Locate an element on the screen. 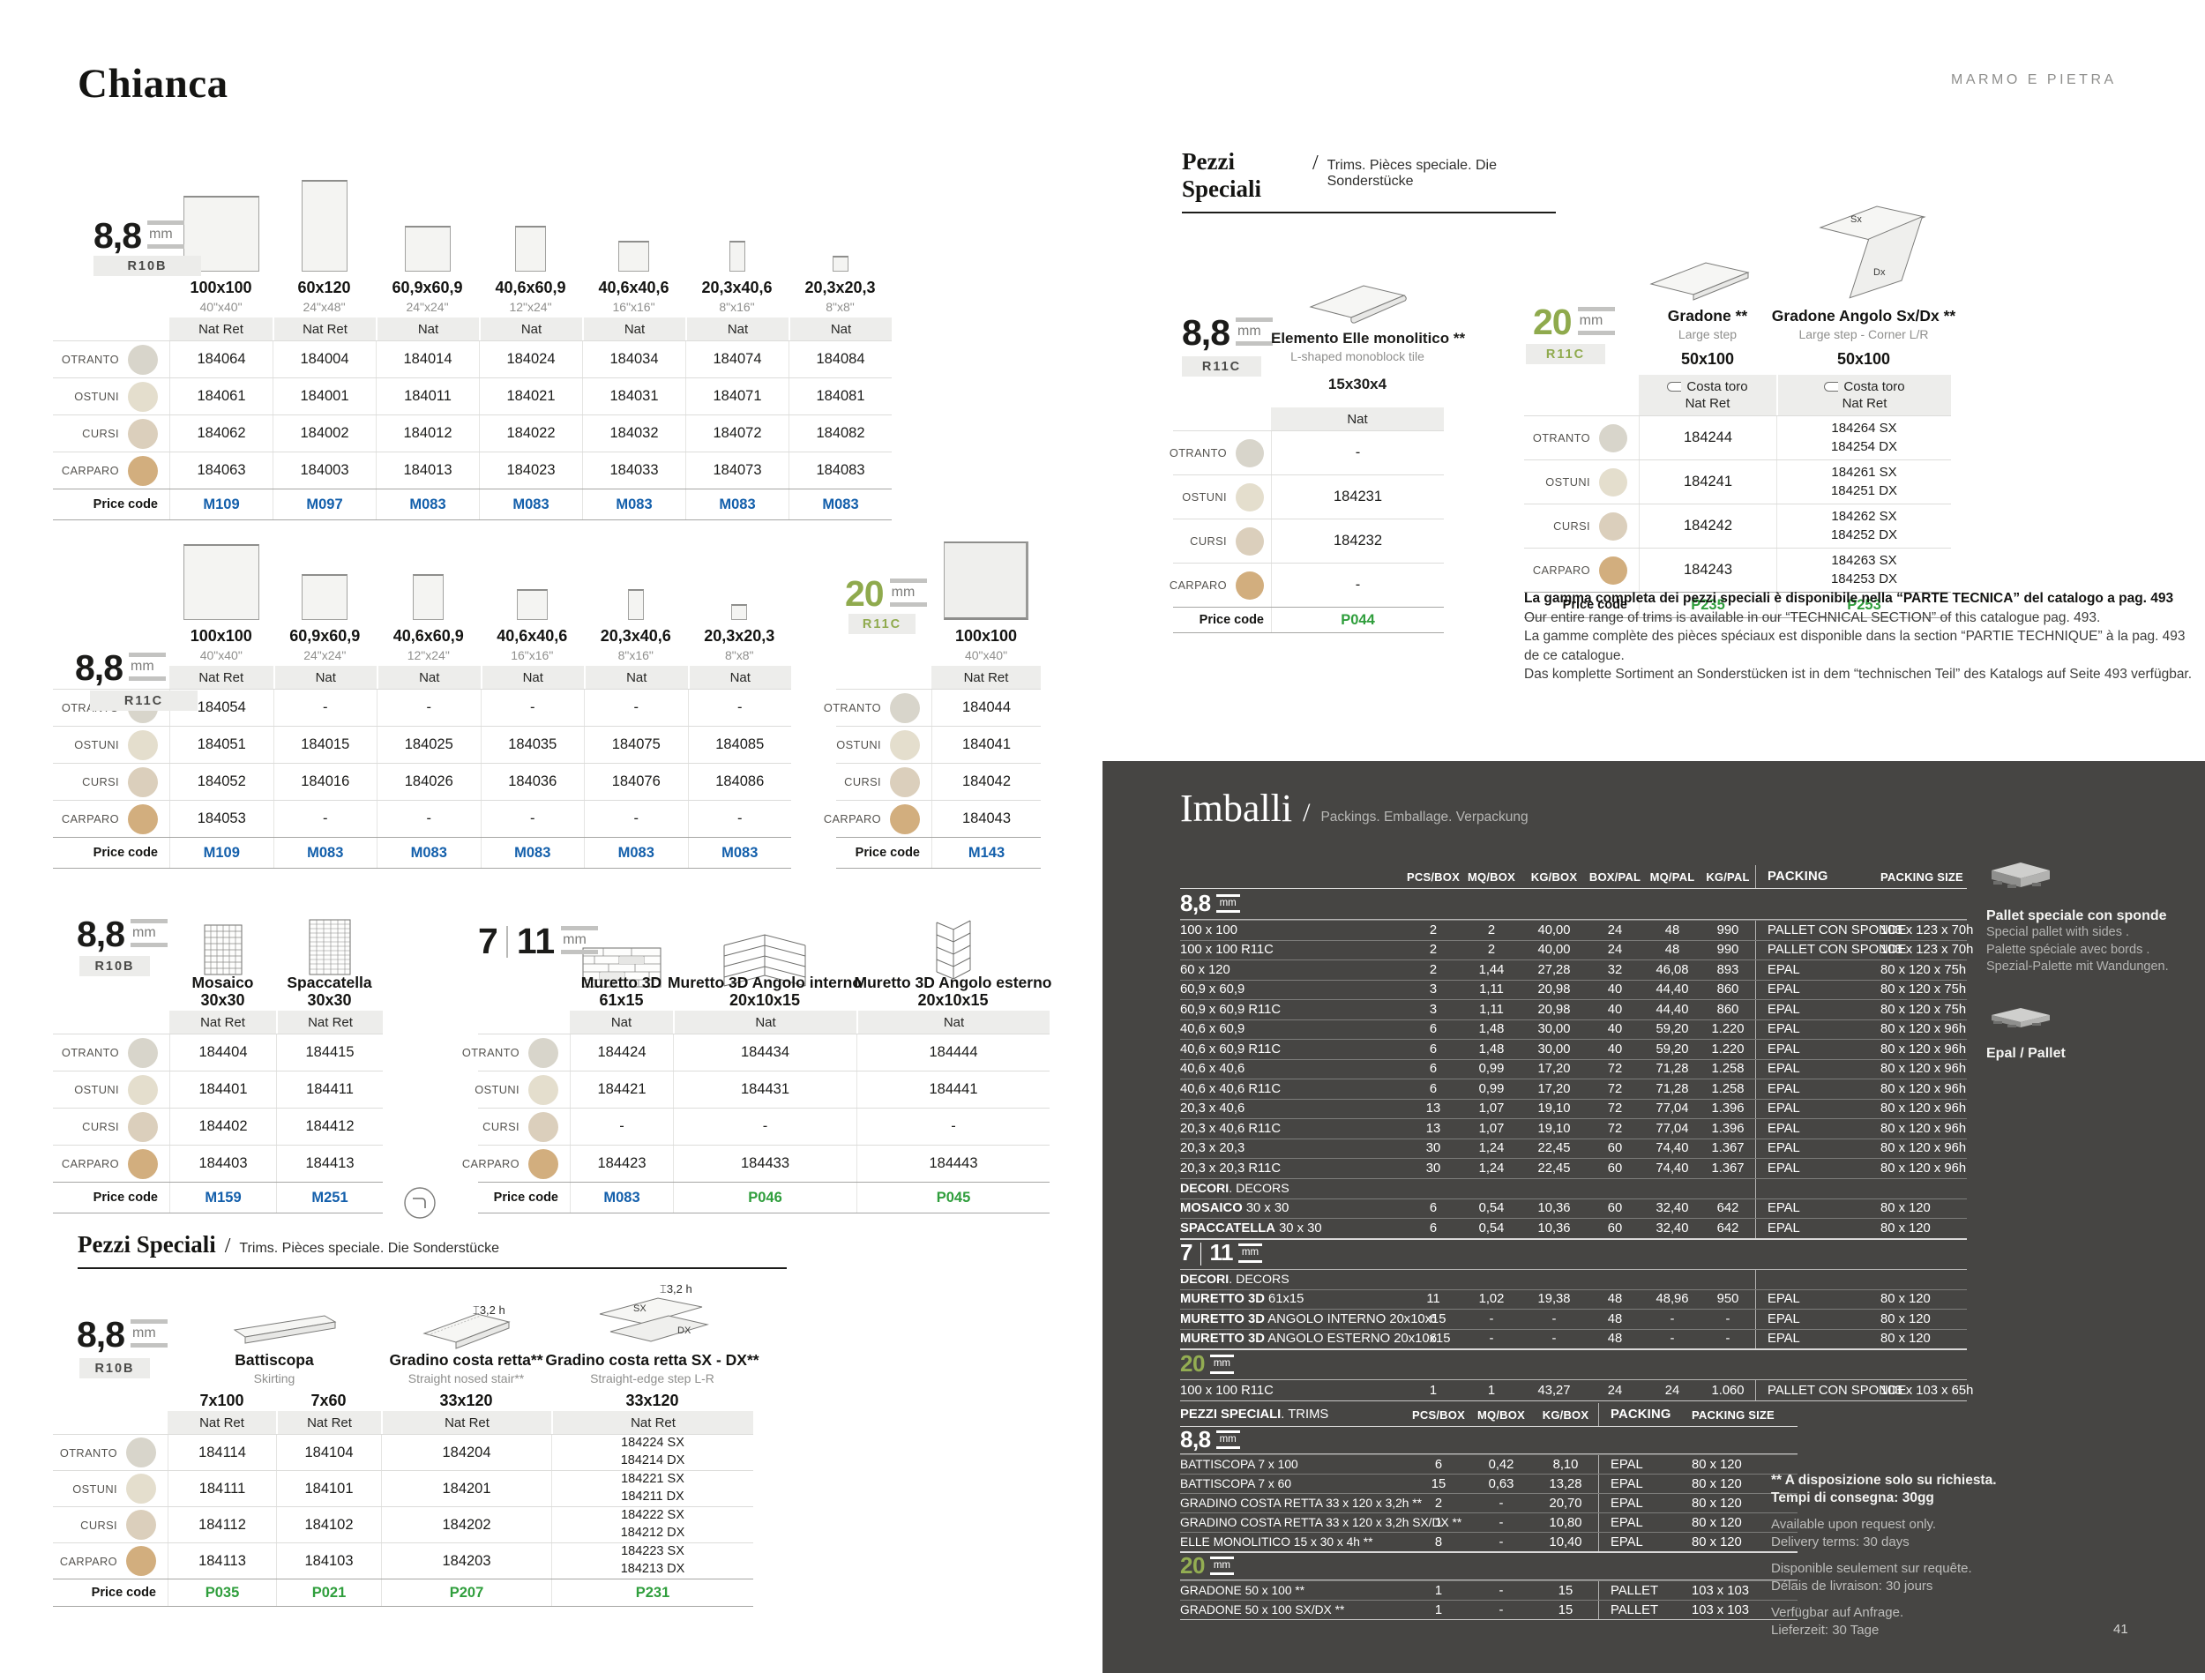 Image resolution: width=2205 pixels, height=1680 pixels. article-code: 184434 is located at coordinates (764, 1052).